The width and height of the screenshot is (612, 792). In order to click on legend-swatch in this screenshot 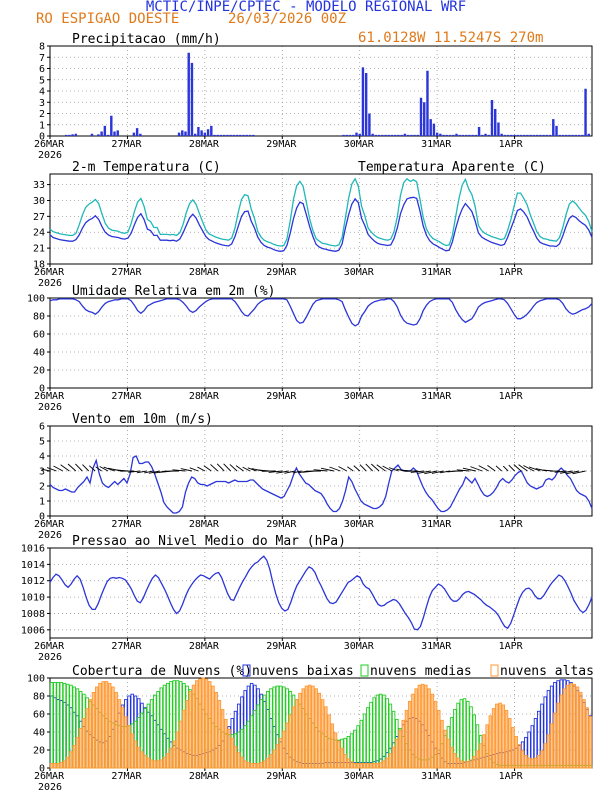, I will do `click(246, 670)`.